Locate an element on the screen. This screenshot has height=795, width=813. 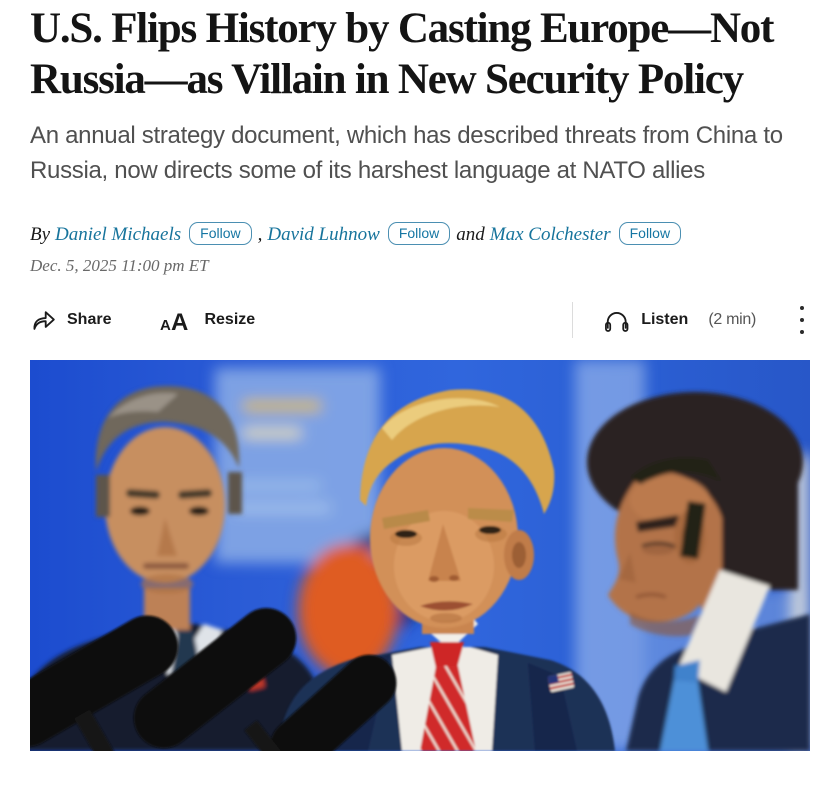
more-options-kebab-icon is located at coordinates (802, 320).